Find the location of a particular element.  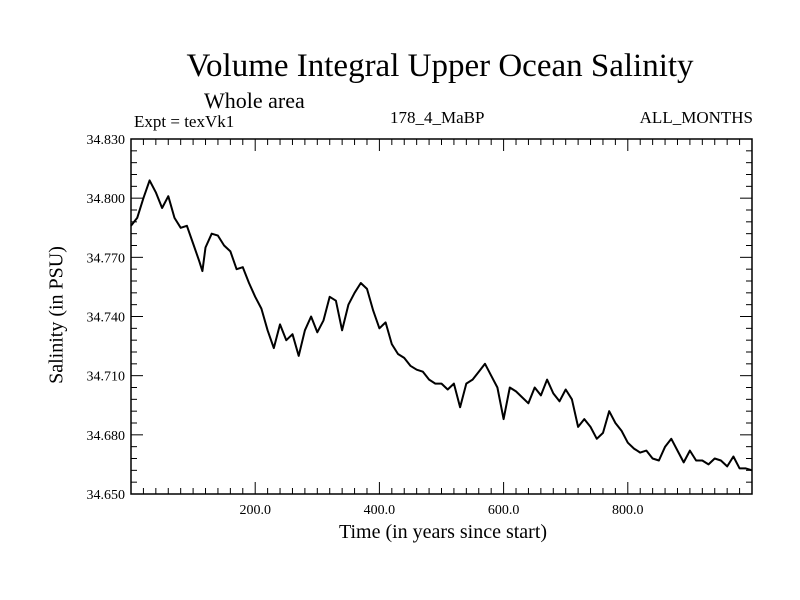

y-tick-label: 34.770 is located at coordinates (106, 258).